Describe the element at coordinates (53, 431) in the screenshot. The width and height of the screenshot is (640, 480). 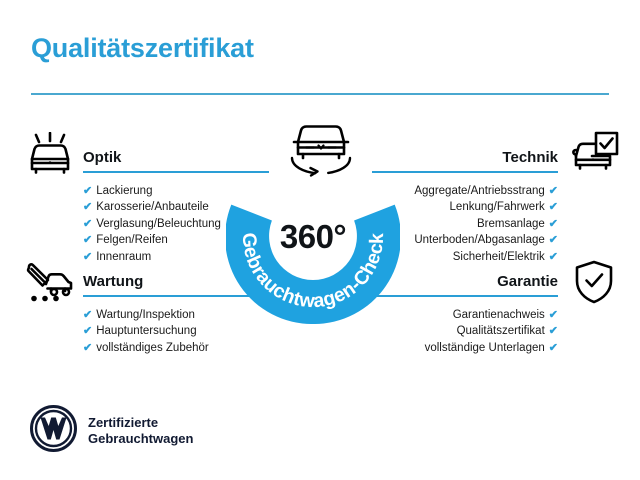
I see `vw-logo-icon` at that location.